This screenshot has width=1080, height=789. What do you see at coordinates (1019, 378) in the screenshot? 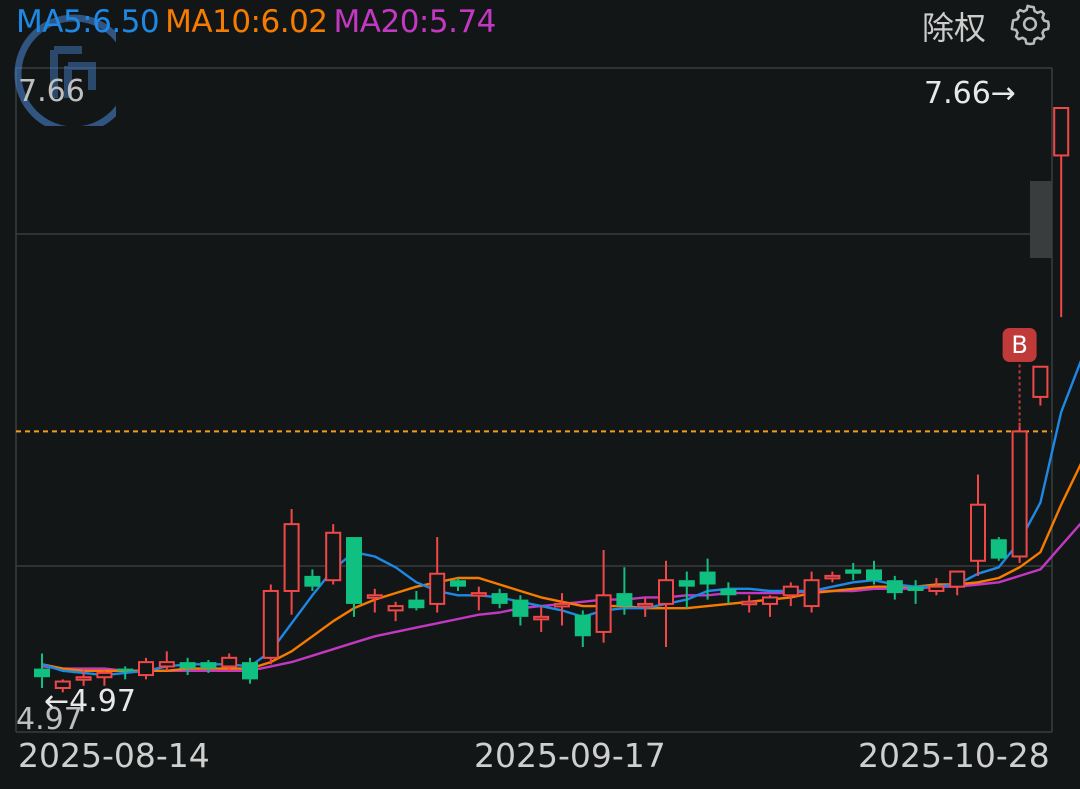
I see `buy-marker-layer: B` at bounding box center [1019, 378].